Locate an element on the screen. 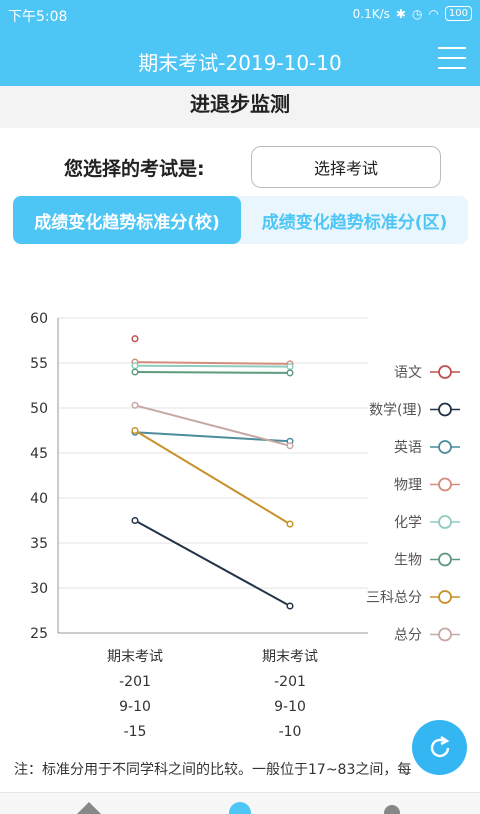 Image resolution: width=480 pixels, height=814 pixels. status-time: 下午5:08 is located at coordinates (38, 17).